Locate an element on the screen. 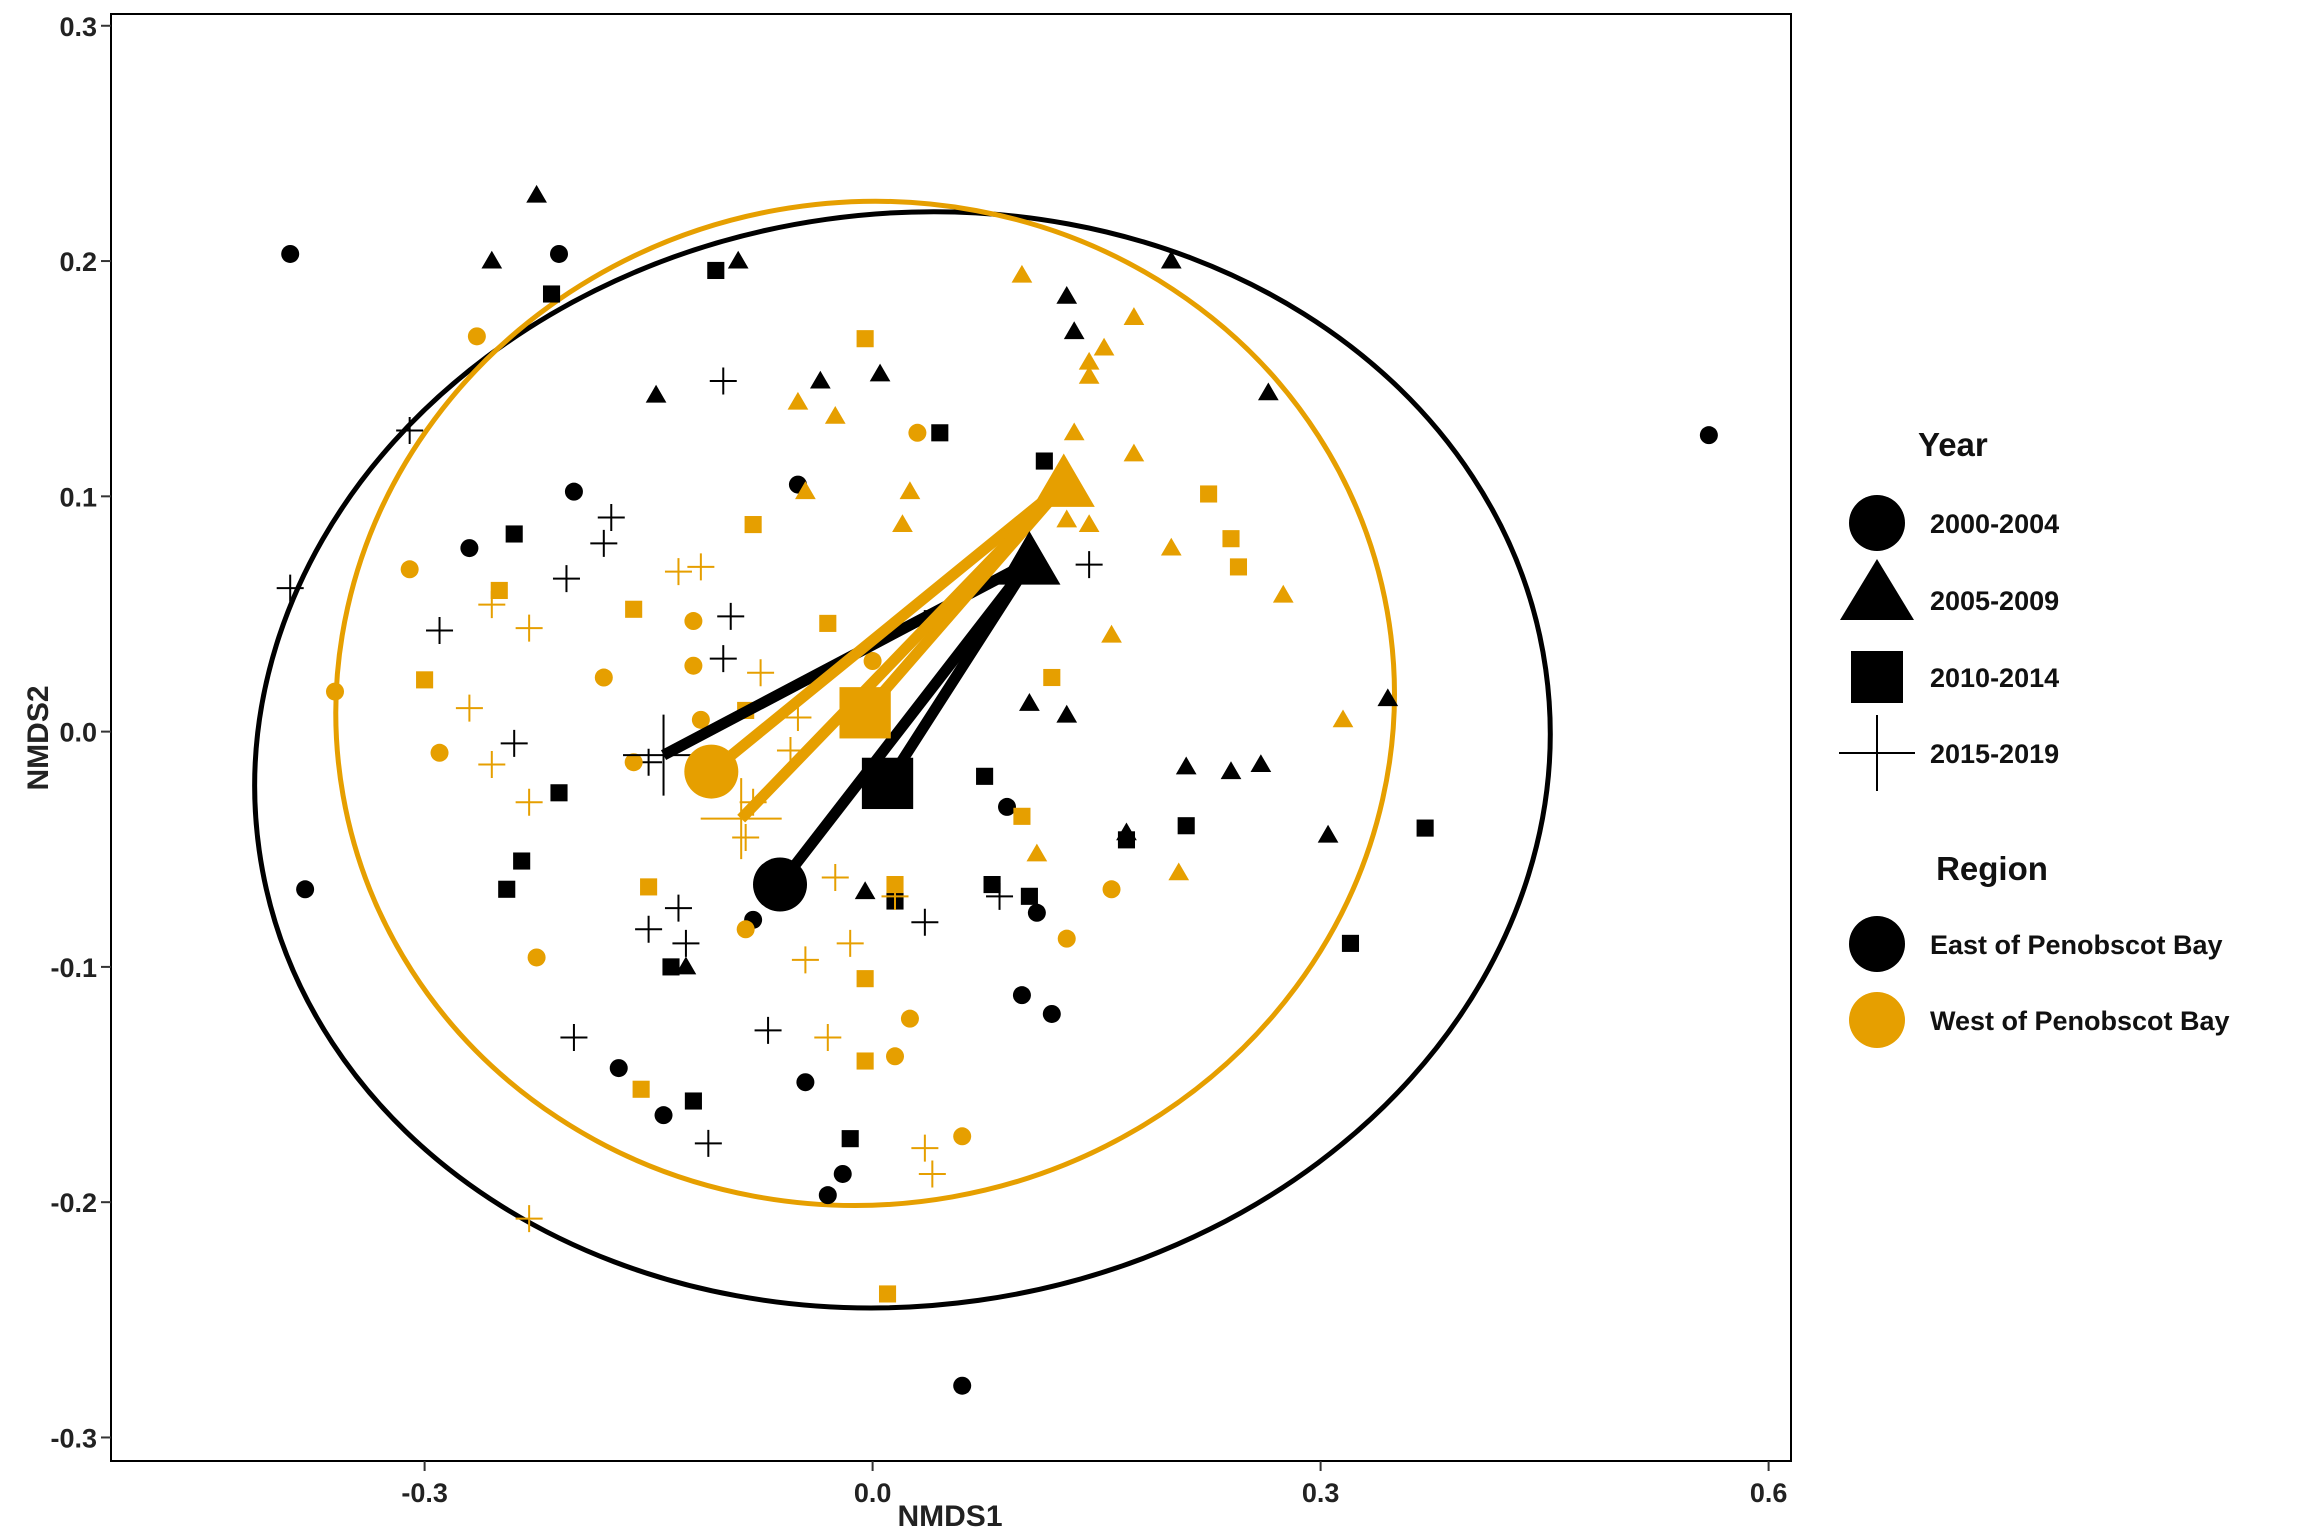 The height and width of the screenshot is (1536, 2304). legend-triangle-icon is located at coordinates (1877, 589).